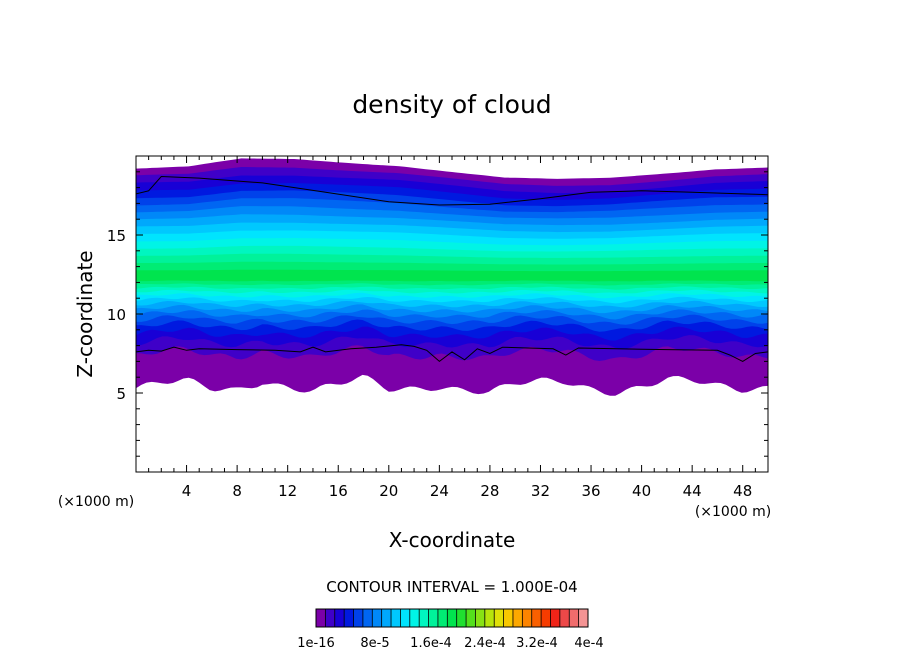 Image resolution: width=904 pixels, height=654 pixels. What do you see at coordinates (692, 491) in the screenshot?
I see `x-tick-label: 44` at bounding box center [692, 491].